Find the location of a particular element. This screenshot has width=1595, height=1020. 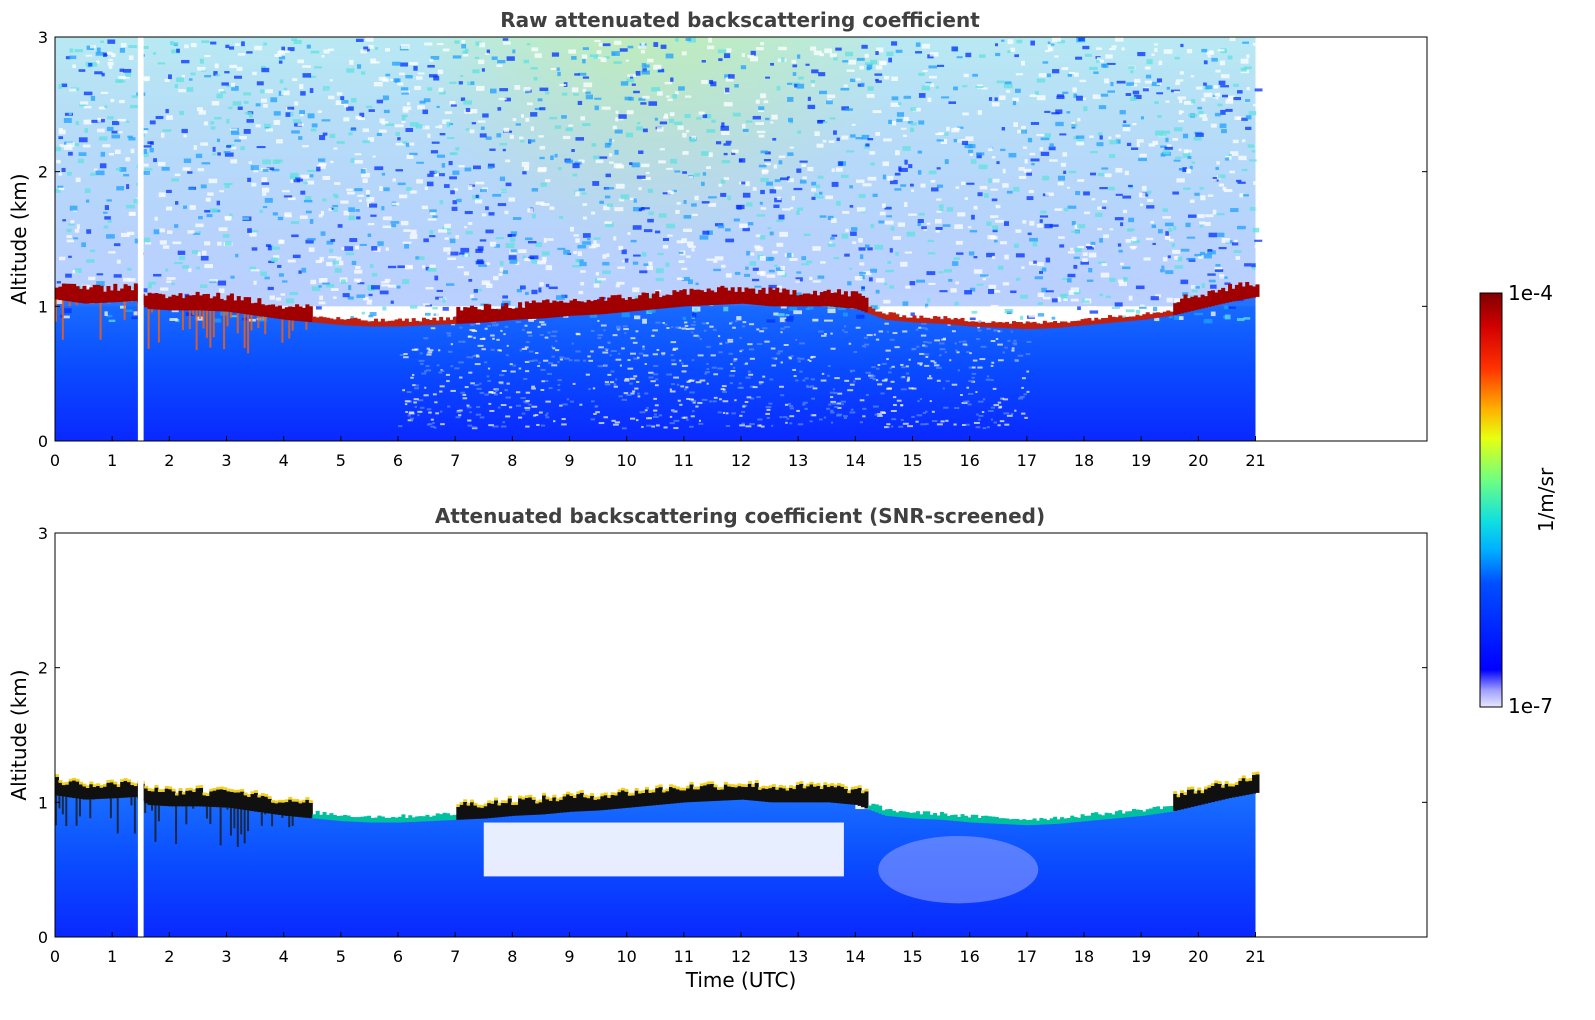

top-y-axis-label: Altitude (km) is located at coordinates (19, 238).